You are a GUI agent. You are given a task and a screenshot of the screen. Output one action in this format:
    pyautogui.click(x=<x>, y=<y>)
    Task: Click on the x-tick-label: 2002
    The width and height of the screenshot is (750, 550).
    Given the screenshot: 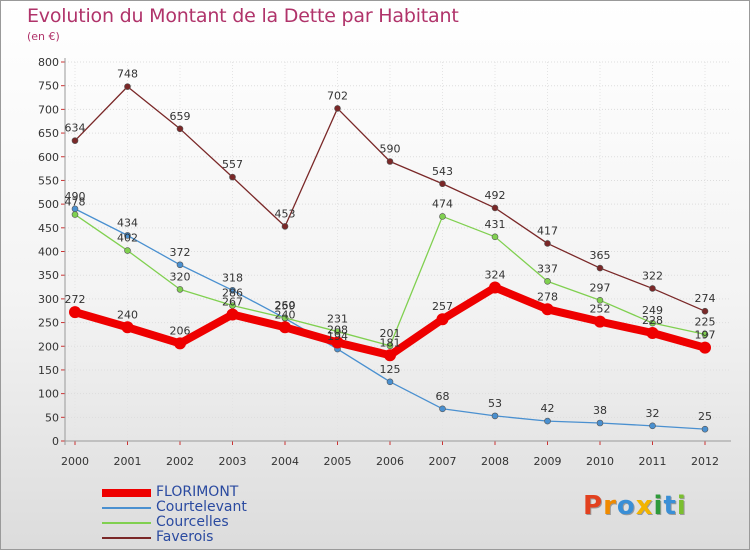 What is the action you would take?
    pyautogui.click(x=180, y=461)
    